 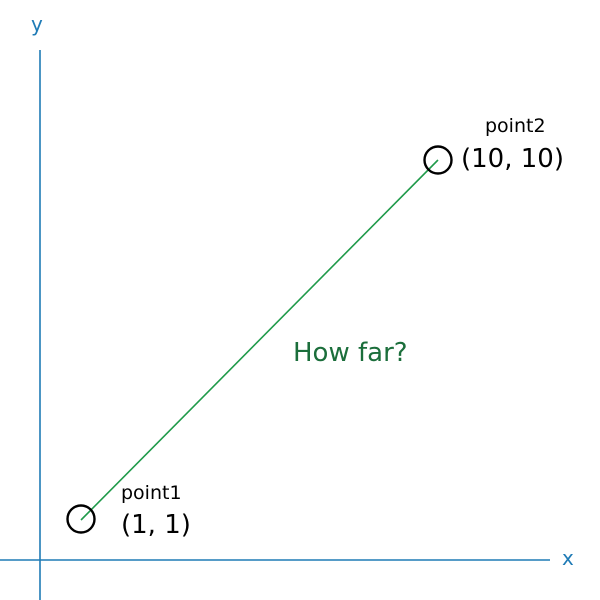 What do you see at coordinates (568, 558) in the screenshot?
I see `x-axis-label: x` at bounding box center [568, 558].